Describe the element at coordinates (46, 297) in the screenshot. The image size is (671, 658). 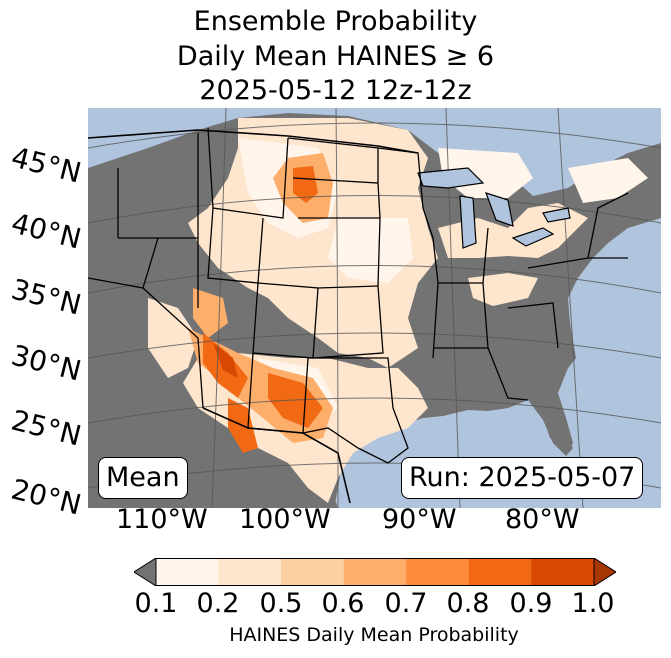
I see `lat-label-35: 35°N` at that location.